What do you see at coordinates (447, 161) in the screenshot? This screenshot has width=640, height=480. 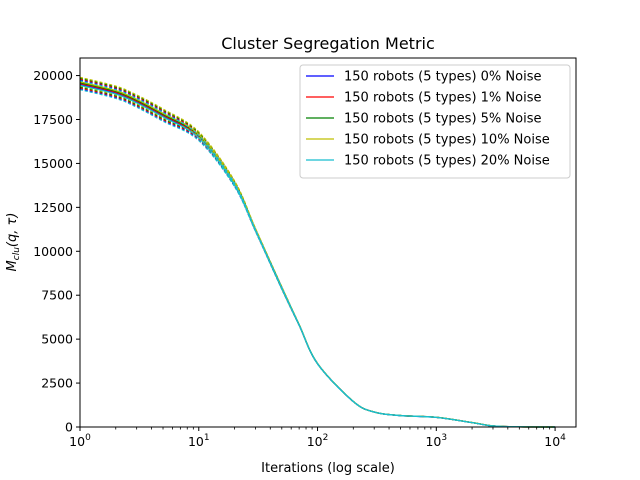 I see `legend-label: 150 robots (5 types) 20% Noise` at bounding box center [447, 161].